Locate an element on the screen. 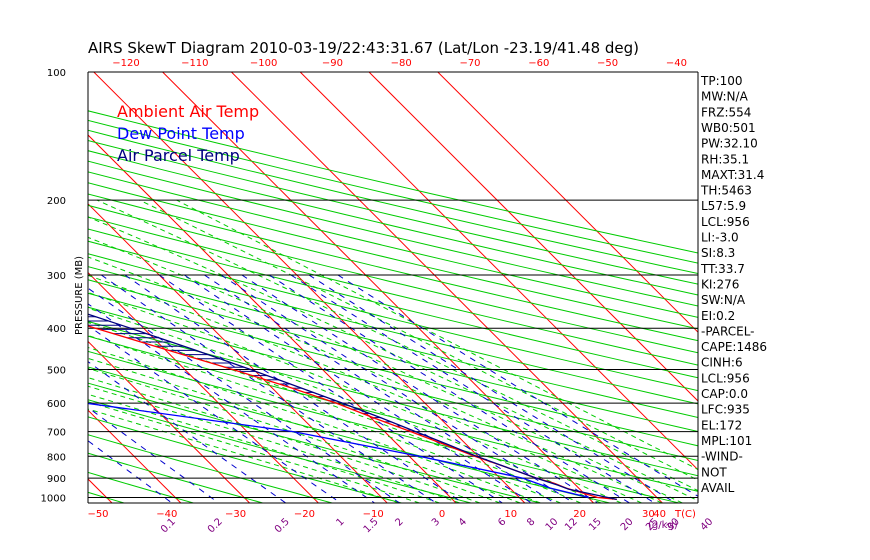 This screenshot has height=560, width=870. bottom-temp-tick-label: 20 is located at coordinates (579, 514).